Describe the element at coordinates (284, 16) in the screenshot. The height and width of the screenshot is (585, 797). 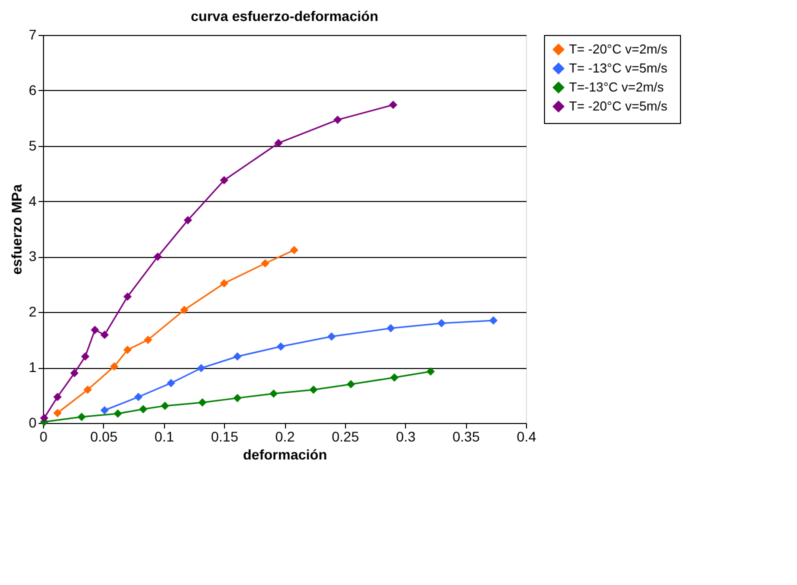
I see `chart-title: curva esfuerzo-deformación` at that location.